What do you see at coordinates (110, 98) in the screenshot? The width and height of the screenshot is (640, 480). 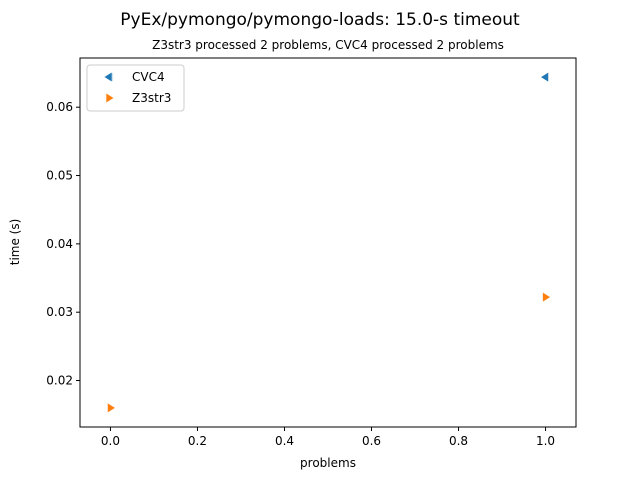 I see `legend-marker-z3str3` at bounding box center [110, 98].